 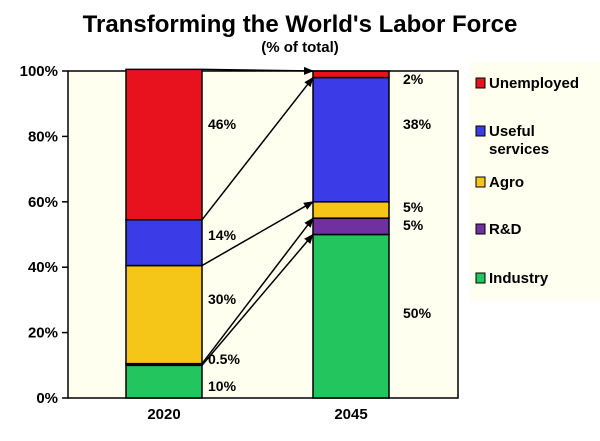 What do you see at coordinates (512, 131) in the screenshot?
I see `legend-label: Useful` at bounding box center [512, 131].